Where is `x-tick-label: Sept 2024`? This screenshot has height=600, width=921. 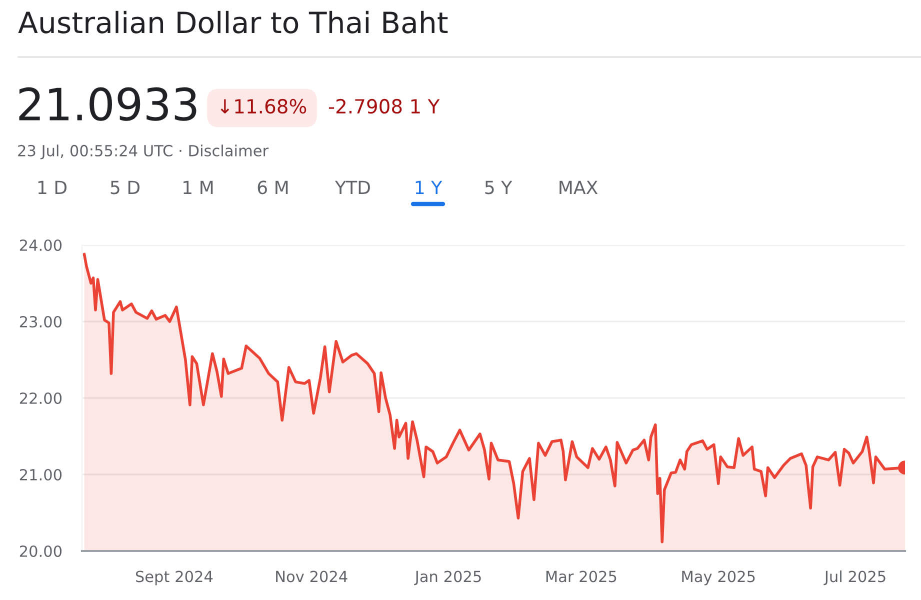
x-tick-label: Sept 2024 is located at coordinates (174, 578).